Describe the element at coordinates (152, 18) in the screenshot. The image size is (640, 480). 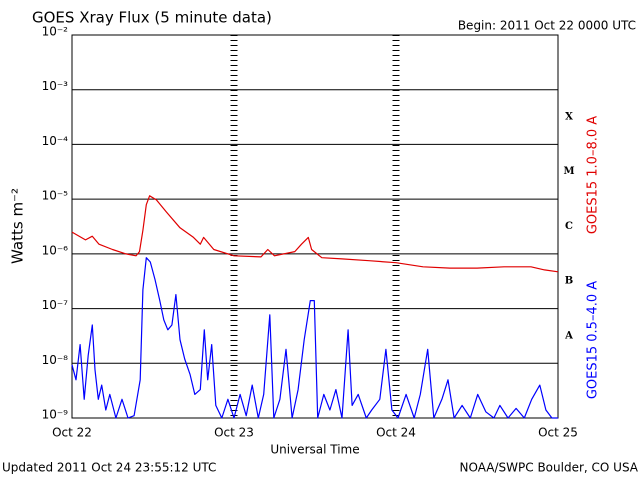
I see `chart-title: GOES Xray Flux (5 minute data)` at that location.